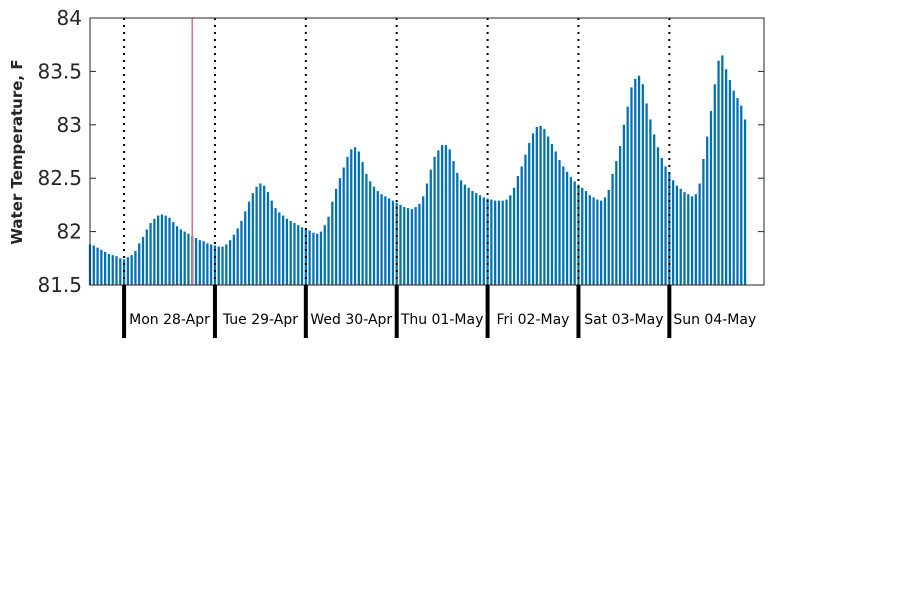 Image resolution: width=900 pixels, height=600 pixels. I want to click on y-tick-label: 83.5, so click(59, 71).